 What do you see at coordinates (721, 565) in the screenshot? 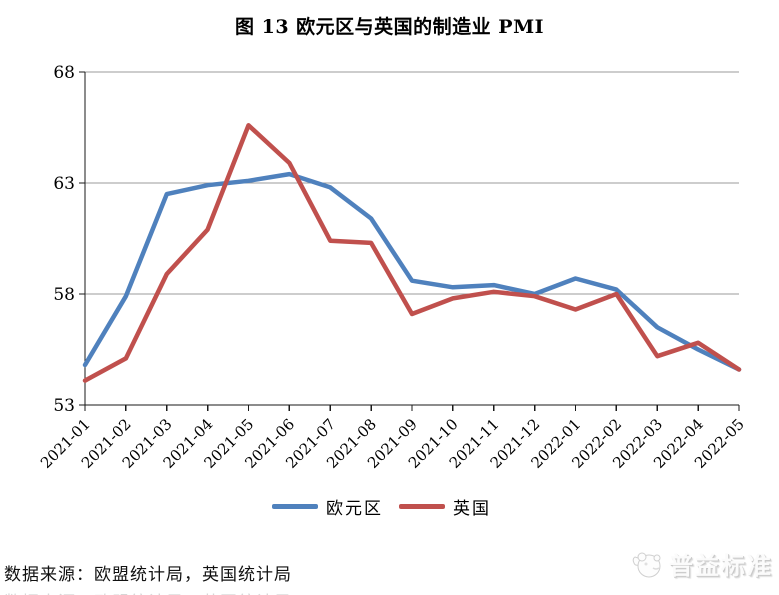
I see `brand-watermark-text: 普益标准` at bounding box center [721, 565].